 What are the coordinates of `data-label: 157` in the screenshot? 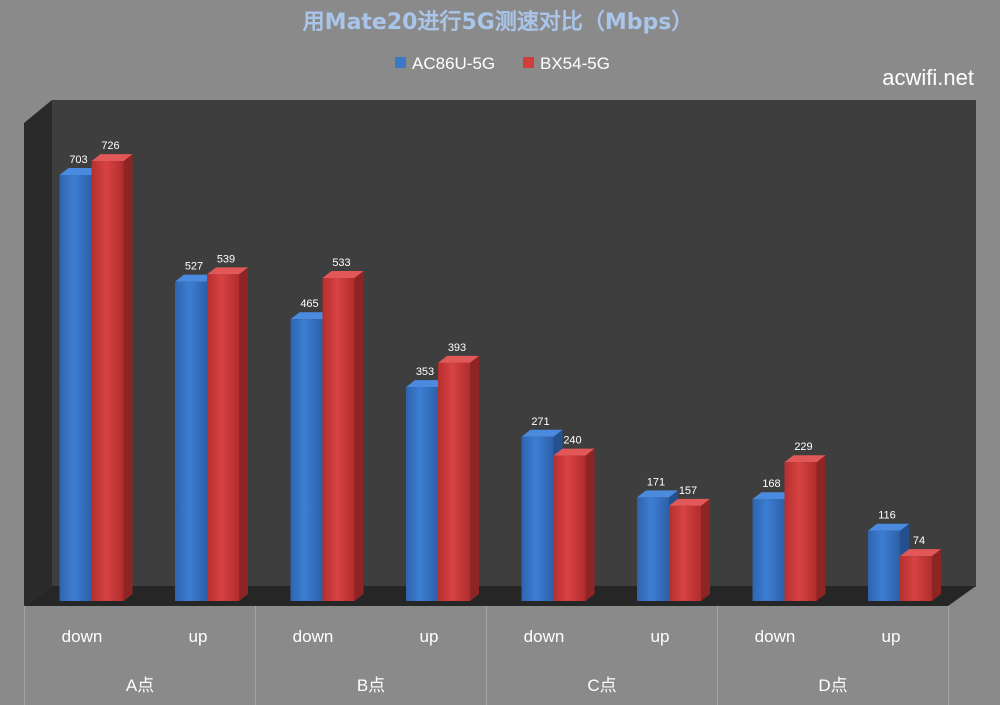 It's located at (688, 491).